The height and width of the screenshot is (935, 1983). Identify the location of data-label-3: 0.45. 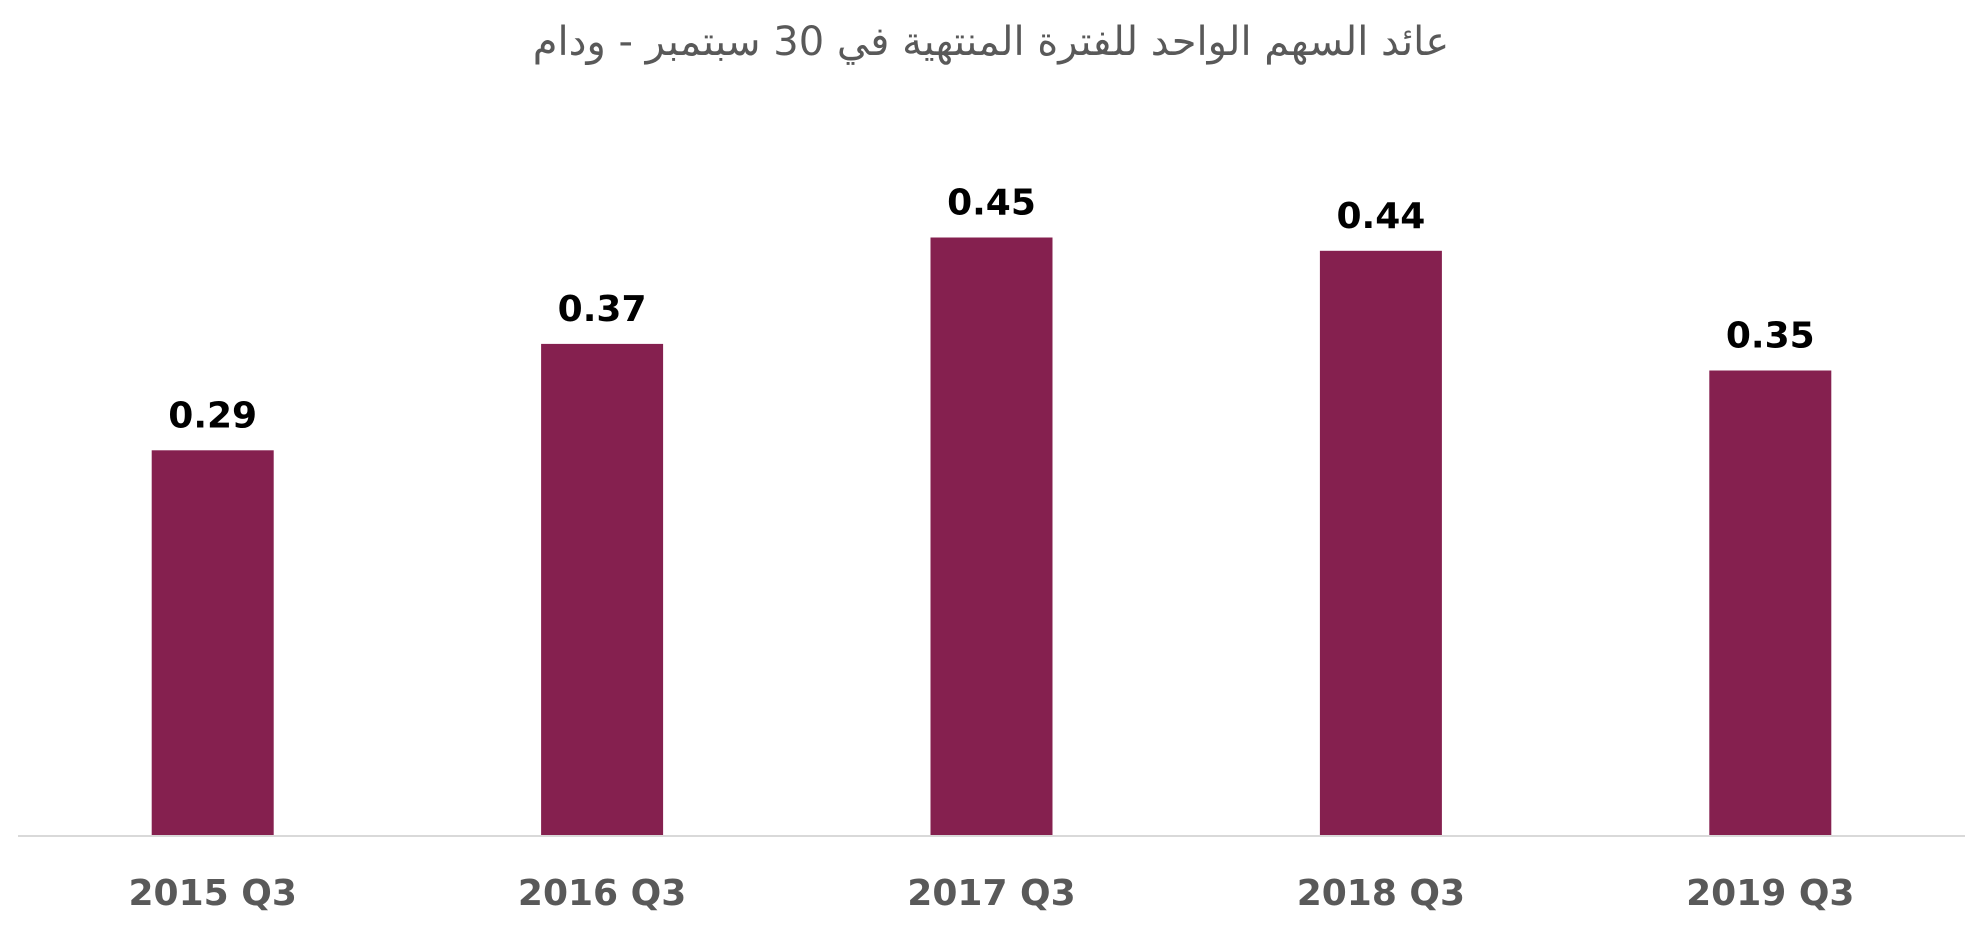
(991, 203).